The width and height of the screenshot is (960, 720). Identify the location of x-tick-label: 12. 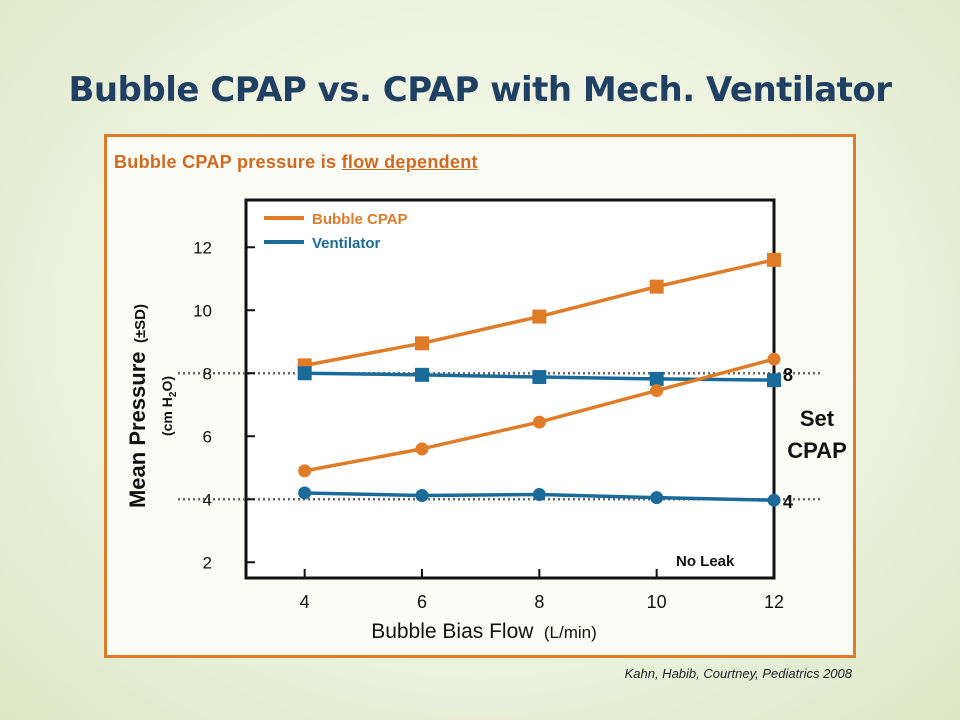
(774, 602).